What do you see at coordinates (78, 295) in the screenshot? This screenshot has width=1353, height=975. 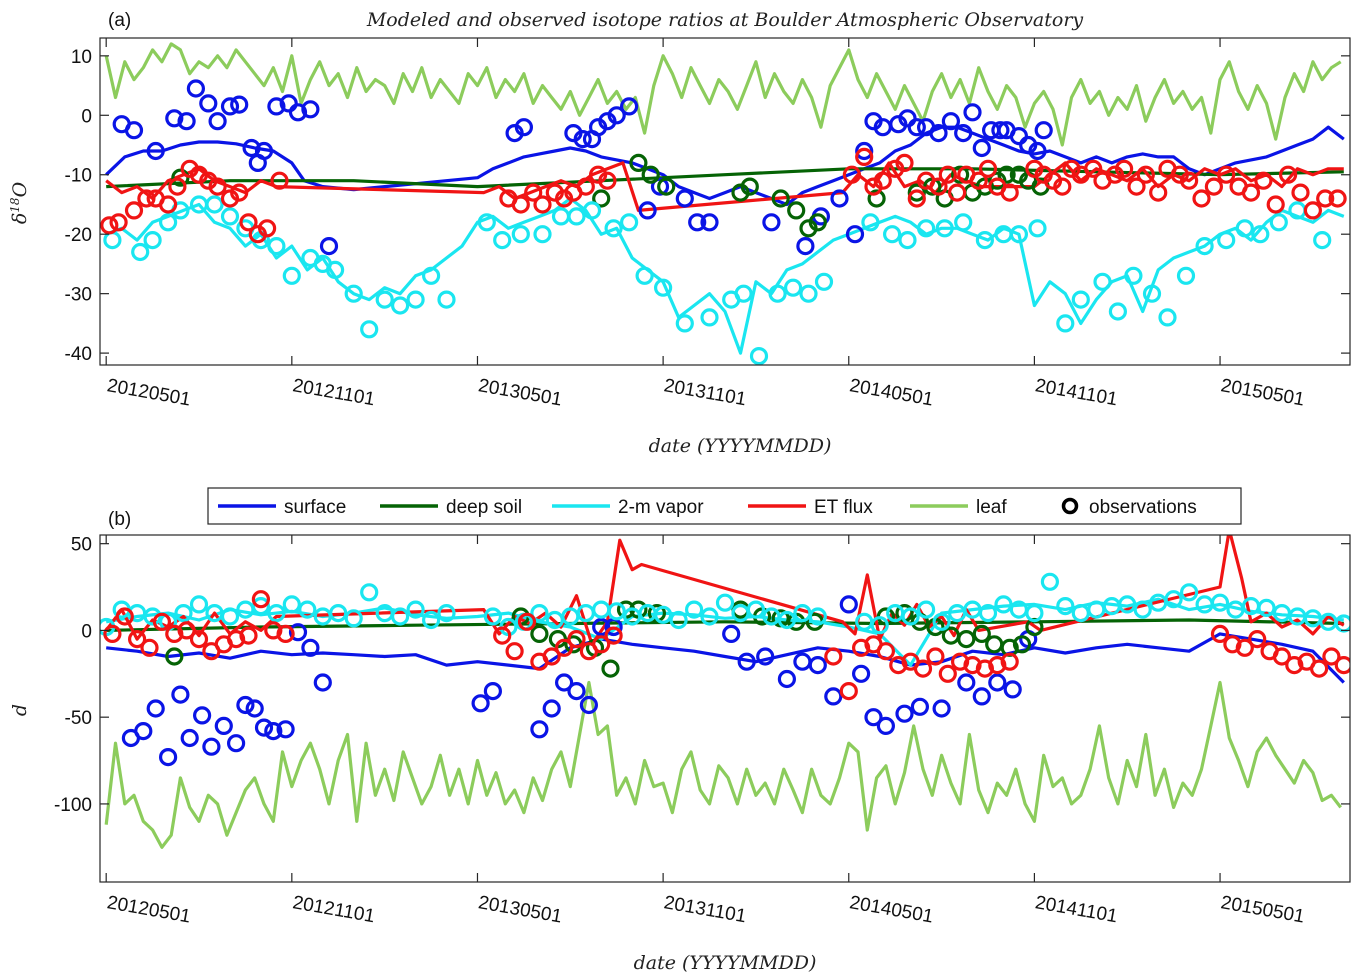 I see `y-tick-label: -30` at bounding box center [78, 295].